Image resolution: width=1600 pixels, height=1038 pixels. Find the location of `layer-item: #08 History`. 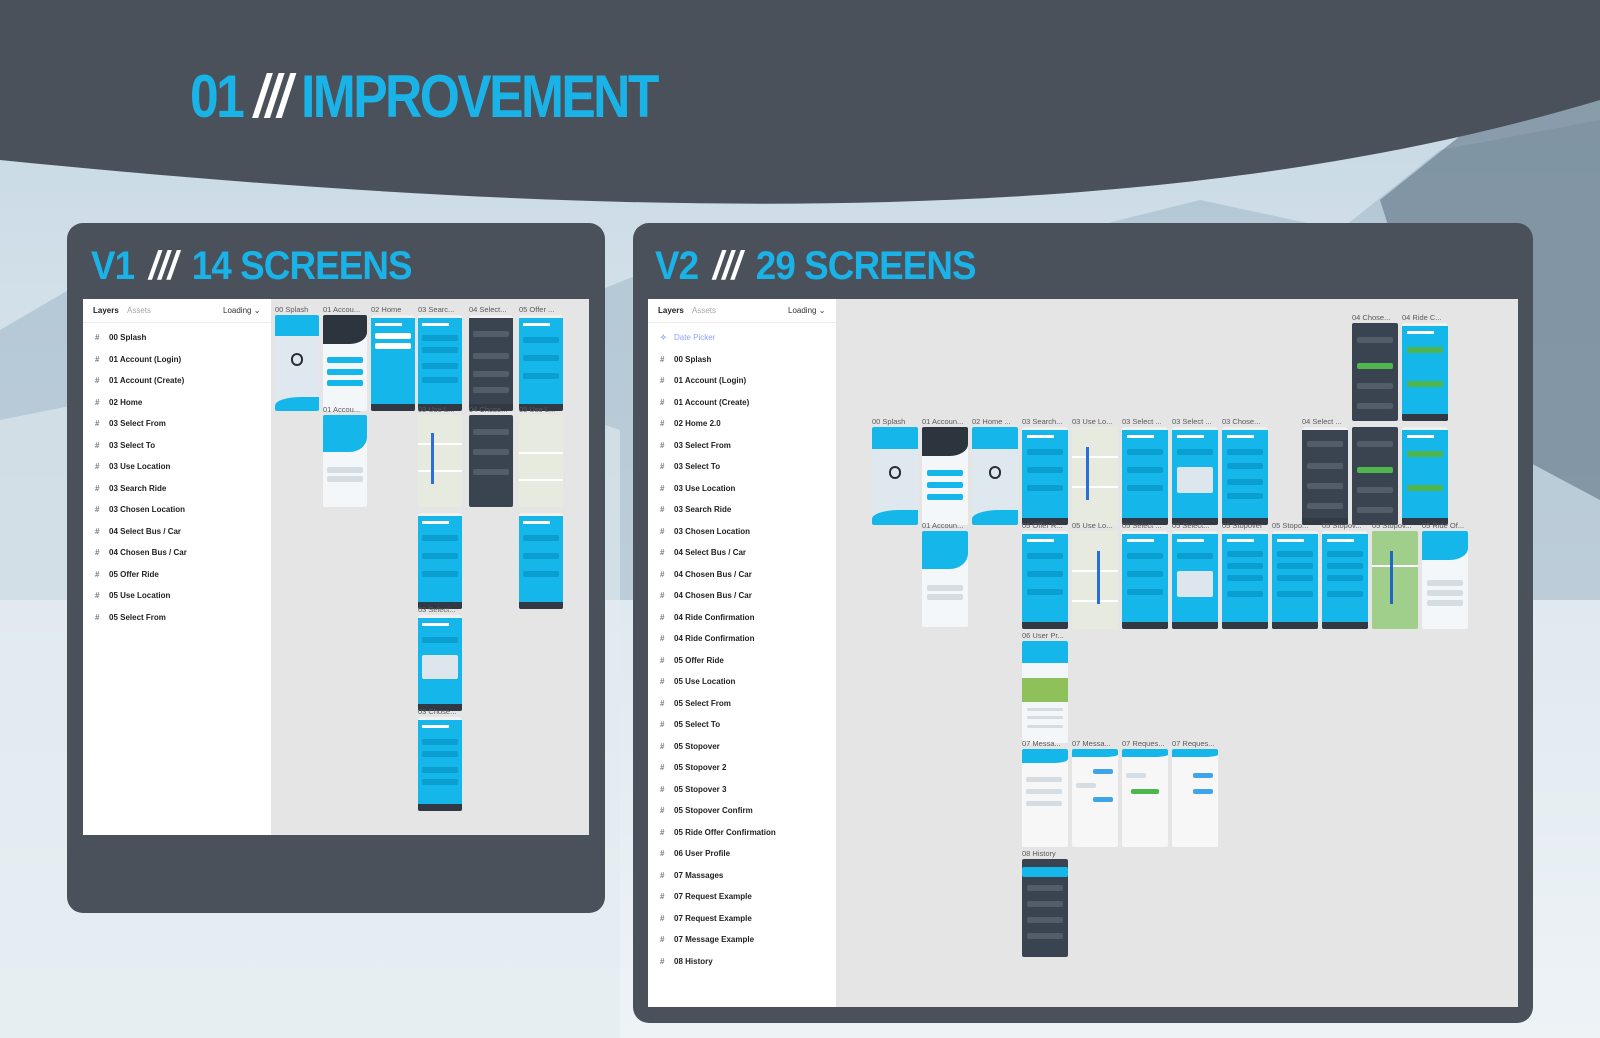

layer-item: #08 History is located at coordinates (686, 961).